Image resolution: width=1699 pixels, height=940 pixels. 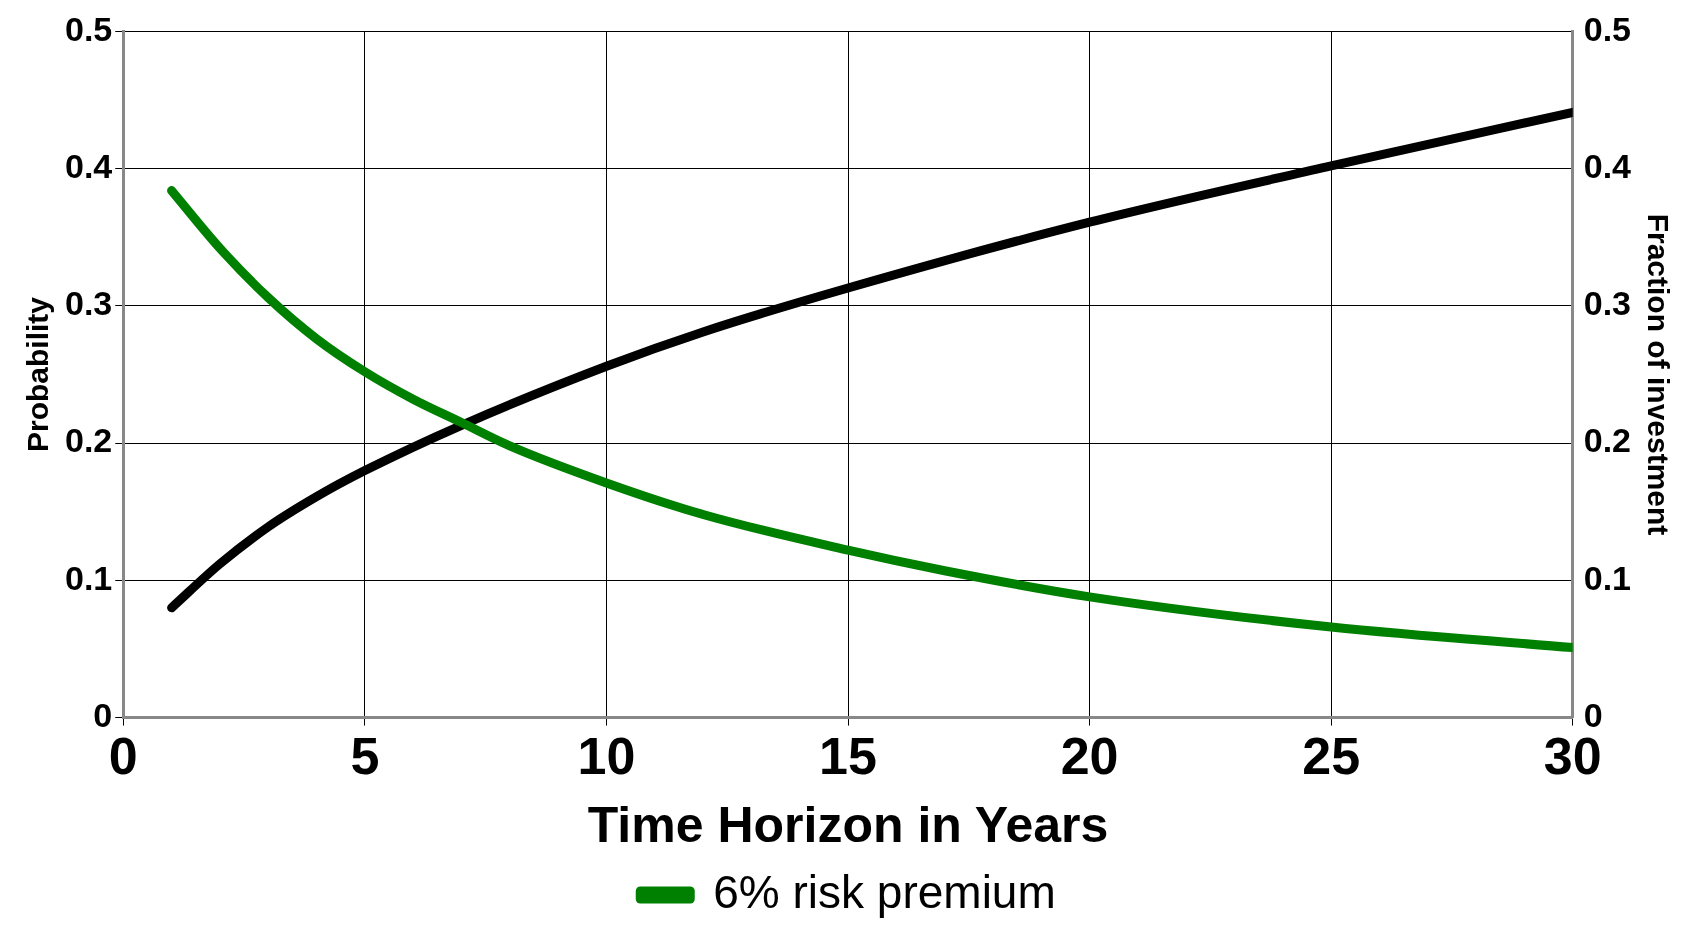 I want to click on y-tick-label: 0.4, so click(x=89, y=166).